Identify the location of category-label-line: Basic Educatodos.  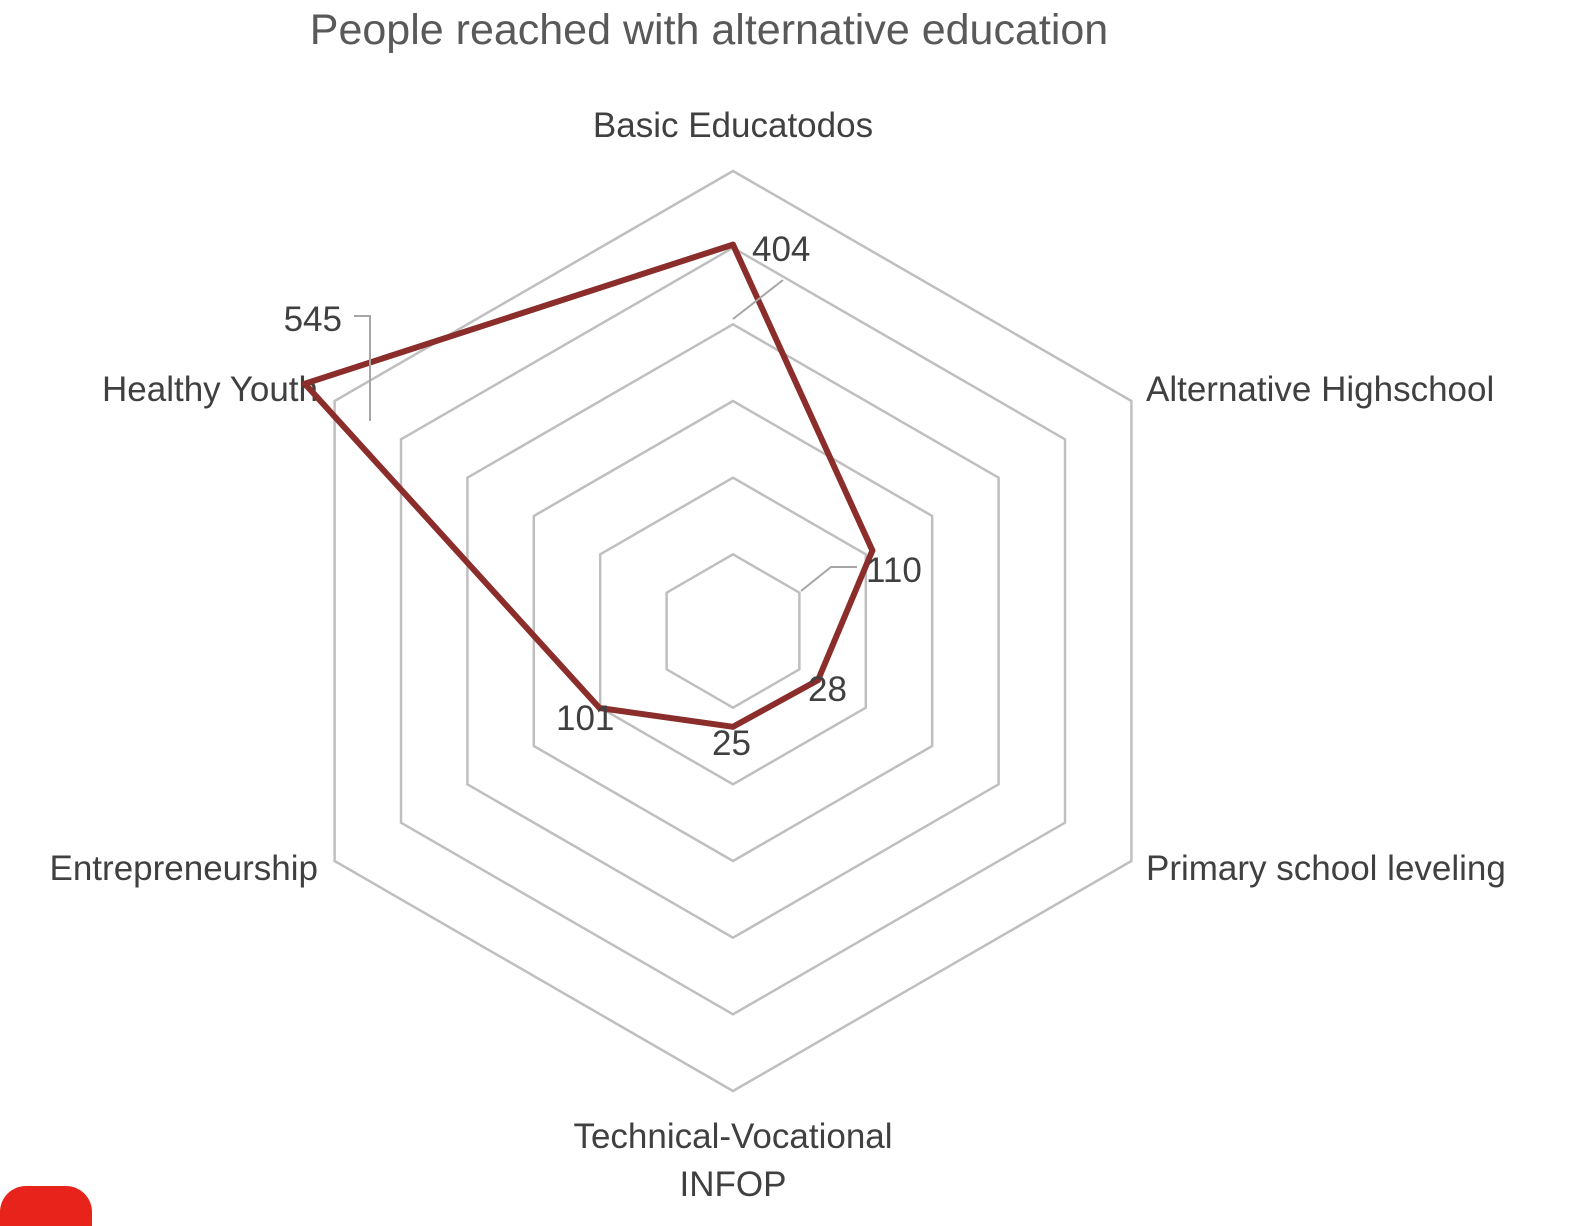
(733, 125).